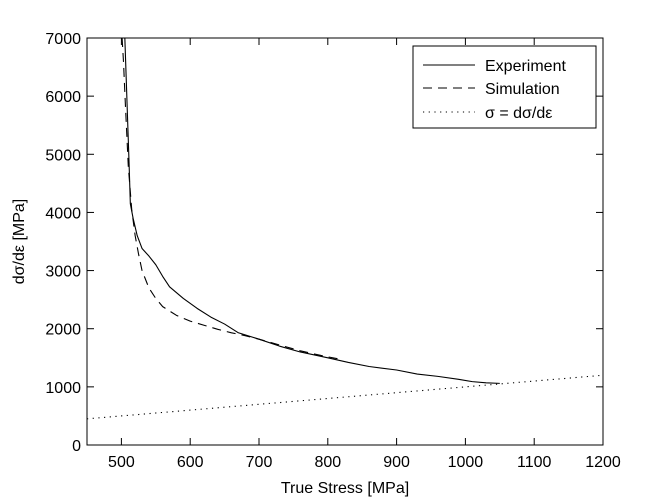 The image size is (664, 500). I want to click on x-tick-label: 500, so click(121, 462).